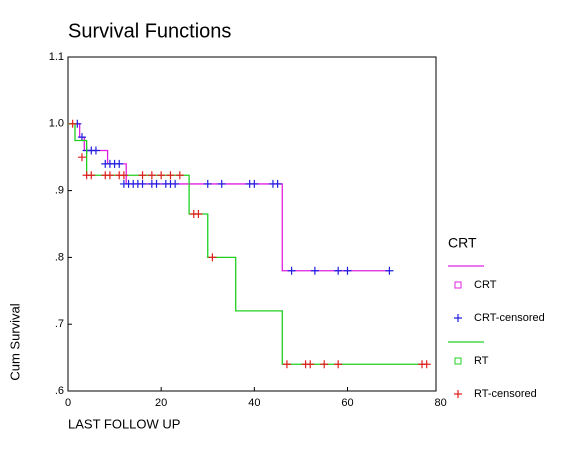 Image resolution: width=562 pixels, height=454 pixels. What do you see at coordinates (347, 403) in the screenshot?
I see `x-tick-label: 60` at bounding box center [347, 403].